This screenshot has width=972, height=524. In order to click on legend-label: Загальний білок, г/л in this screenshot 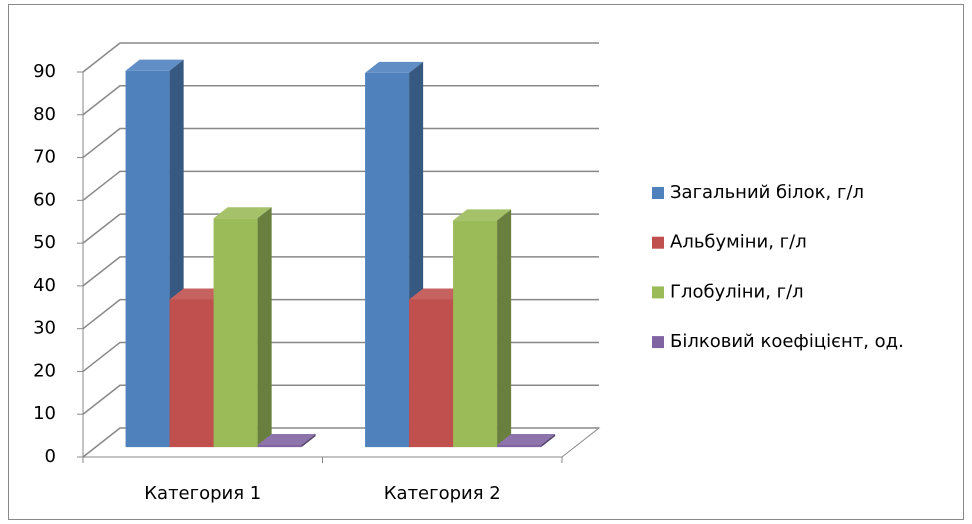, I will do `click(767, 192)`.